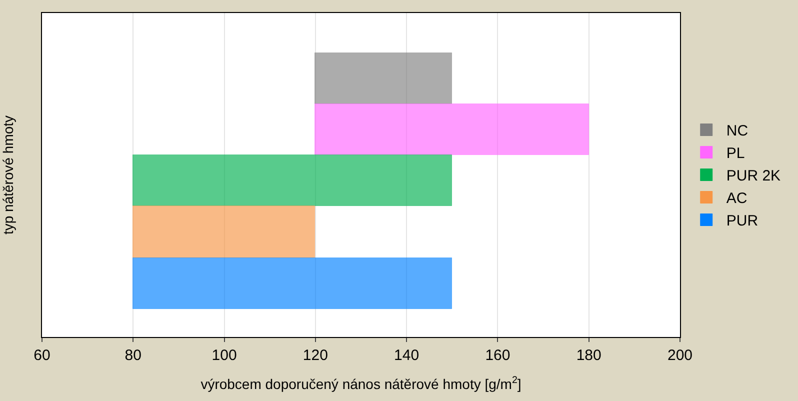 Image resolution: width=798 pixels, height=401 pixels. What do you see at coordinates (680, 355) in the screenshot?
I see `x-tick-label: 200` at bounding box center [680, 355].